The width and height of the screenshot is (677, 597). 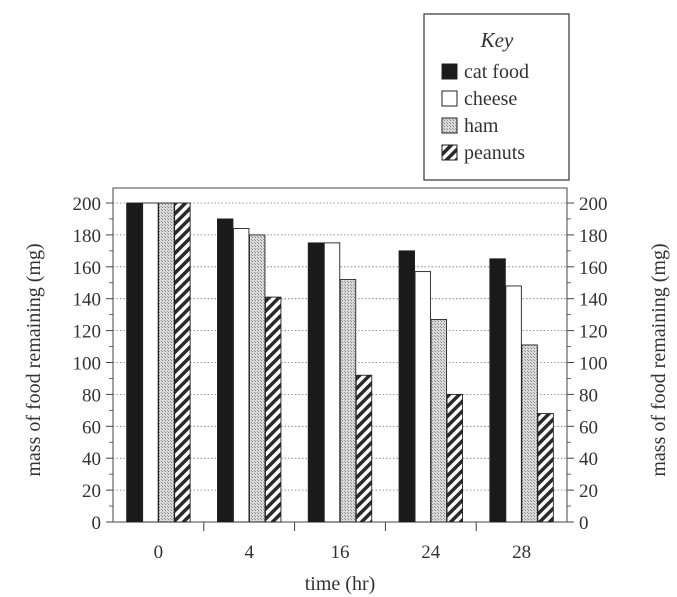 What do you see at coordinates (87, 332) in the screenshot?
I see `y-tick-label-left: 120` at bounding box center [87, 332].